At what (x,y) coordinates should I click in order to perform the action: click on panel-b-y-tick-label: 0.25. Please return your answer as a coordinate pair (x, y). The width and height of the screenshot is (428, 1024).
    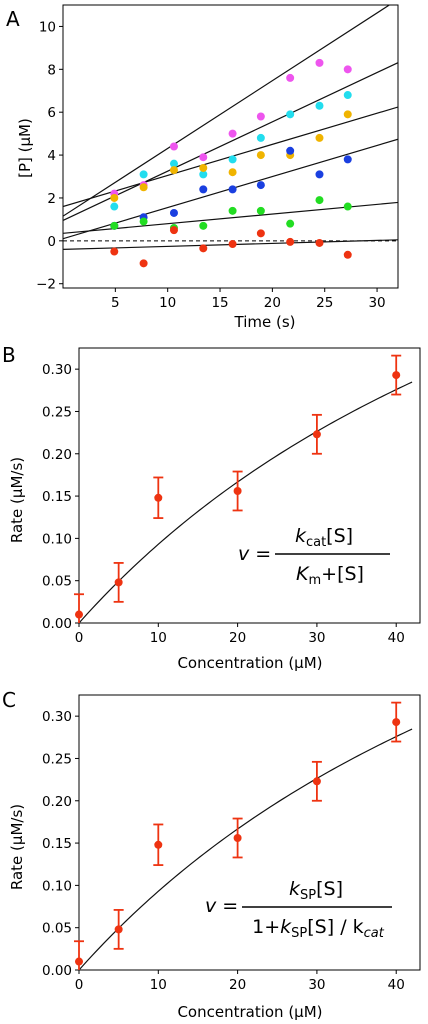
    Looking at the image, I should click on (57, 412).